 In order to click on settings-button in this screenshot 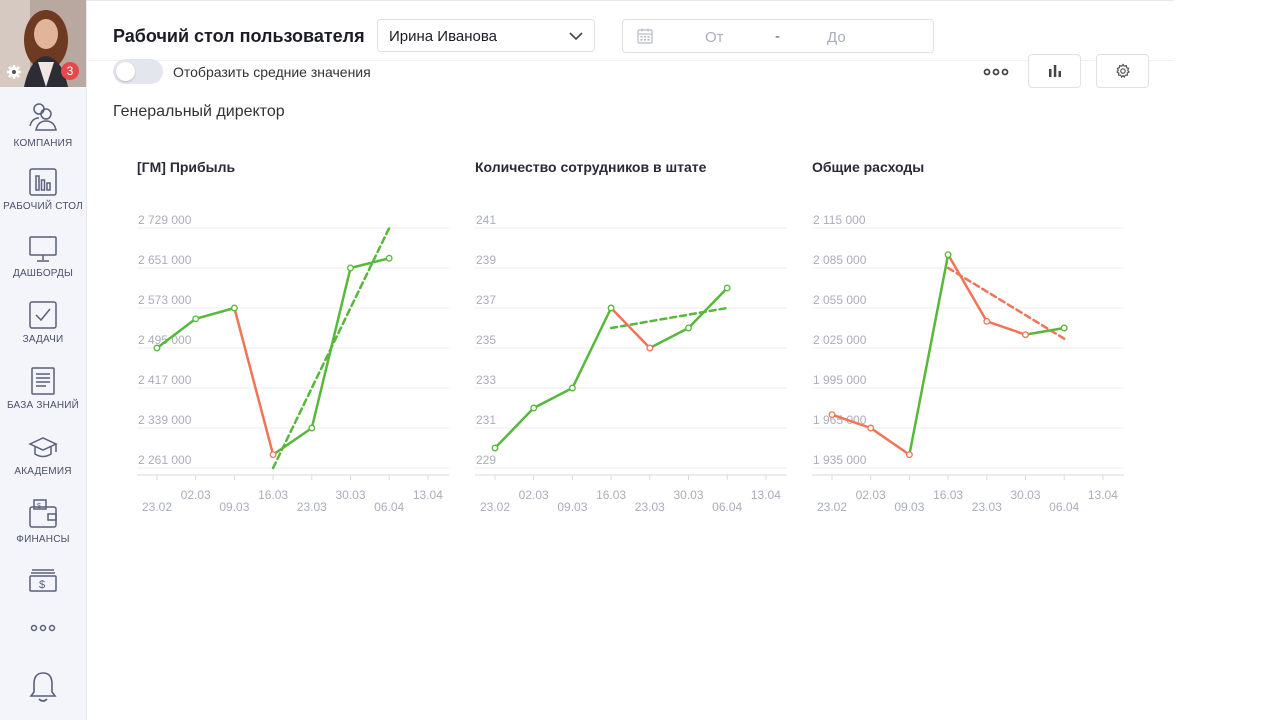, I will do `click(1122, 71)`.